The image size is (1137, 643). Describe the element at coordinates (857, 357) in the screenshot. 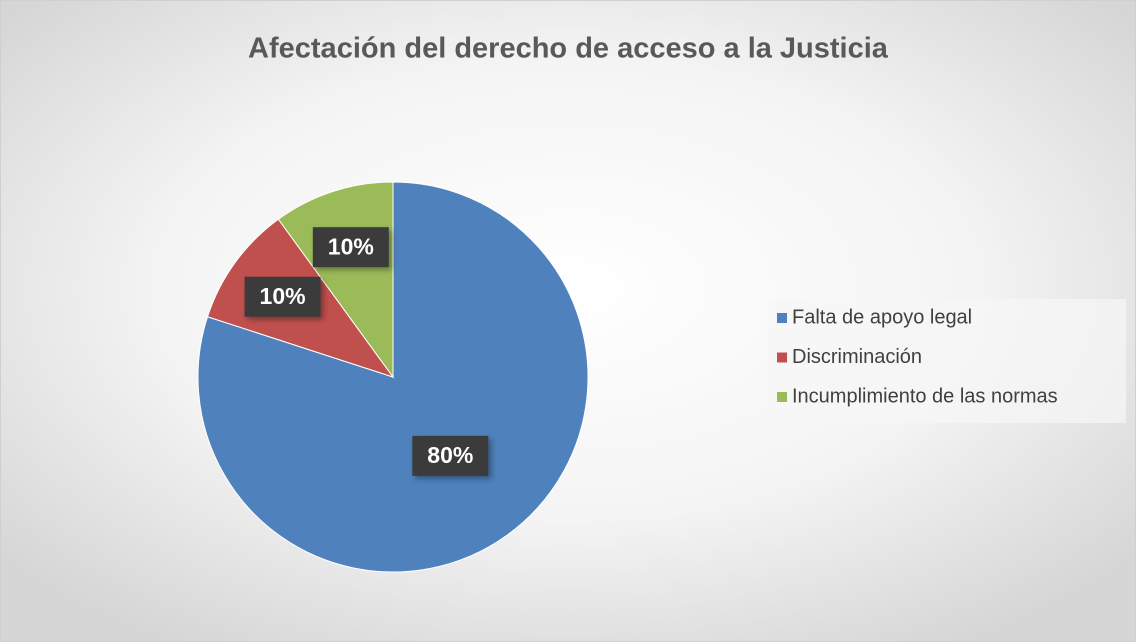

I see `legend-label: Discriminación` at that location.